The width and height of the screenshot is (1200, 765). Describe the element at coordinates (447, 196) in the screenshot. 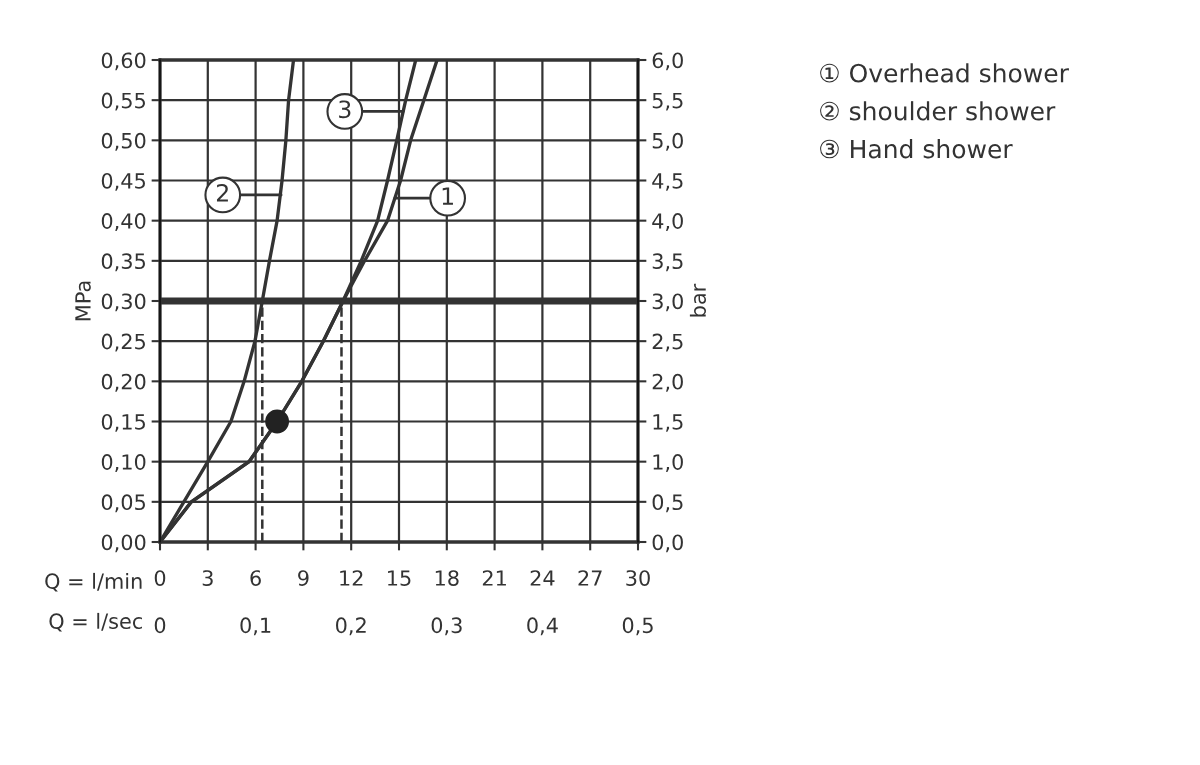

I see `annotation: 1` at that location.